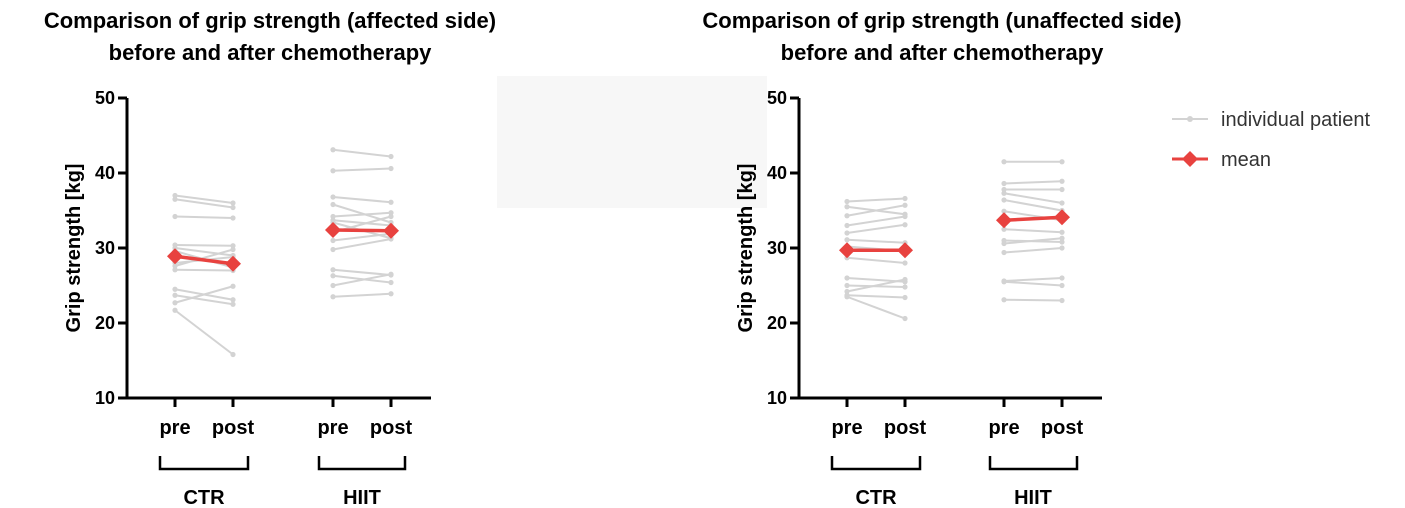  Describe the element at coordinates (391, 428) in the screenshot. I see `x-tick-label: post` at that location.